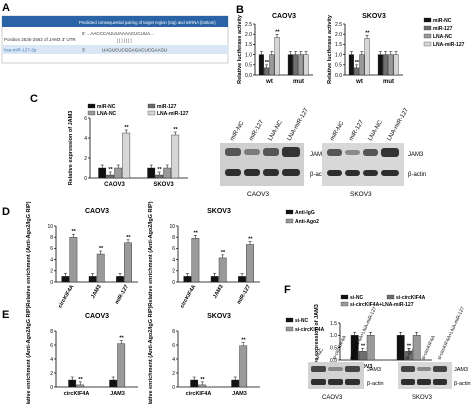  What do you see at coordinates (269, 82) in the screenshot?
I see `category-label: wt` at bounding box center [269, 82].